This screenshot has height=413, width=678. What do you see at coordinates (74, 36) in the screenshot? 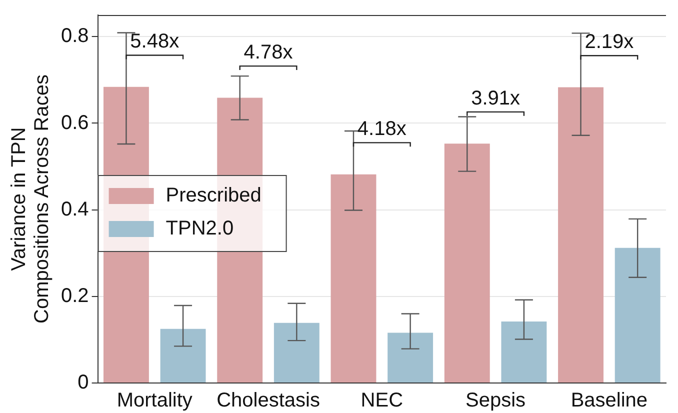
I see `y-tick-label: 0.8` at bounding box center [74, 36].